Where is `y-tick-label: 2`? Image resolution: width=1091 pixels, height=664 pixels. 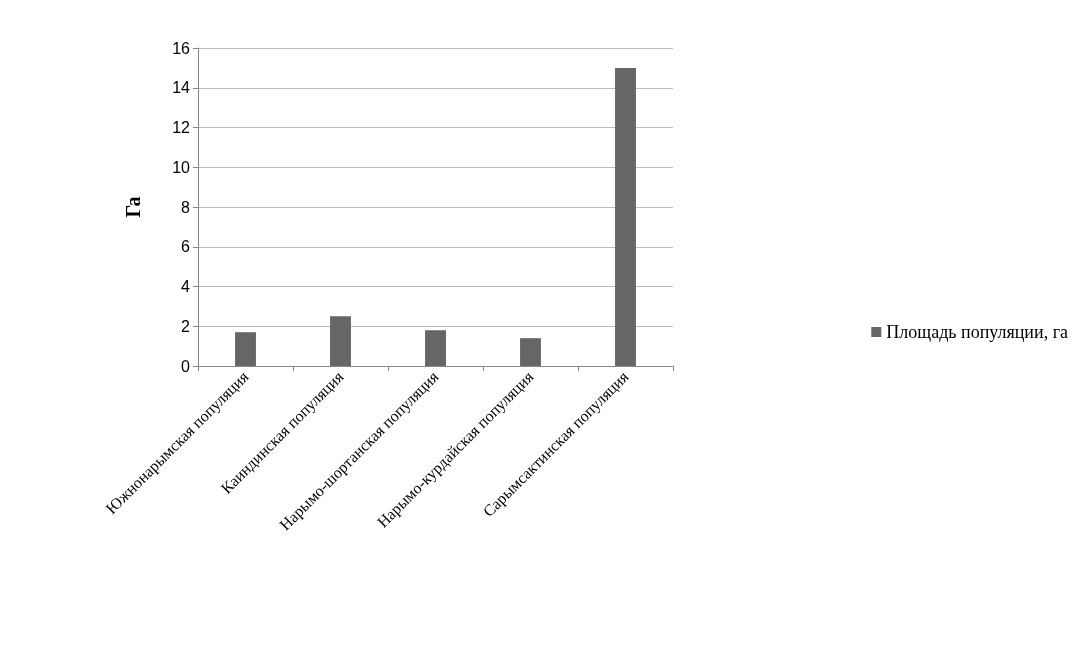
y-tick-label: 2 is located at coordinates (186, 326).